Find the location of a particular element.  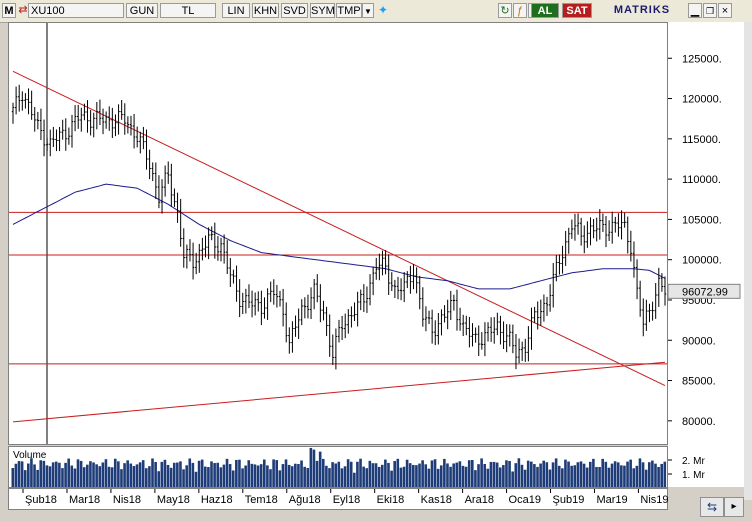

last-price-label: 96072.99 is located at coordinates (705, 292).